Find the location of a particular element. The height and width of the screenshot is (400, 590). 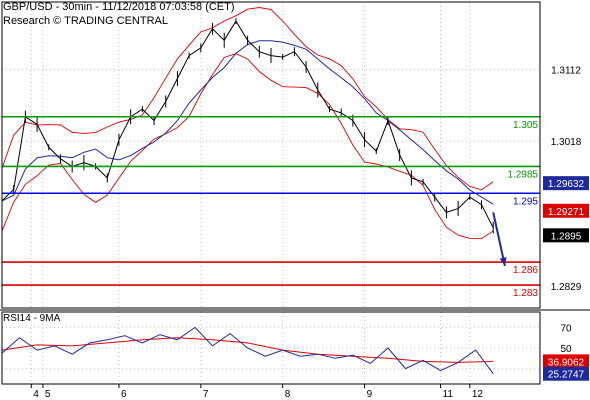

rsi-ytick-1: 50 is located at coordinates (566, 349).